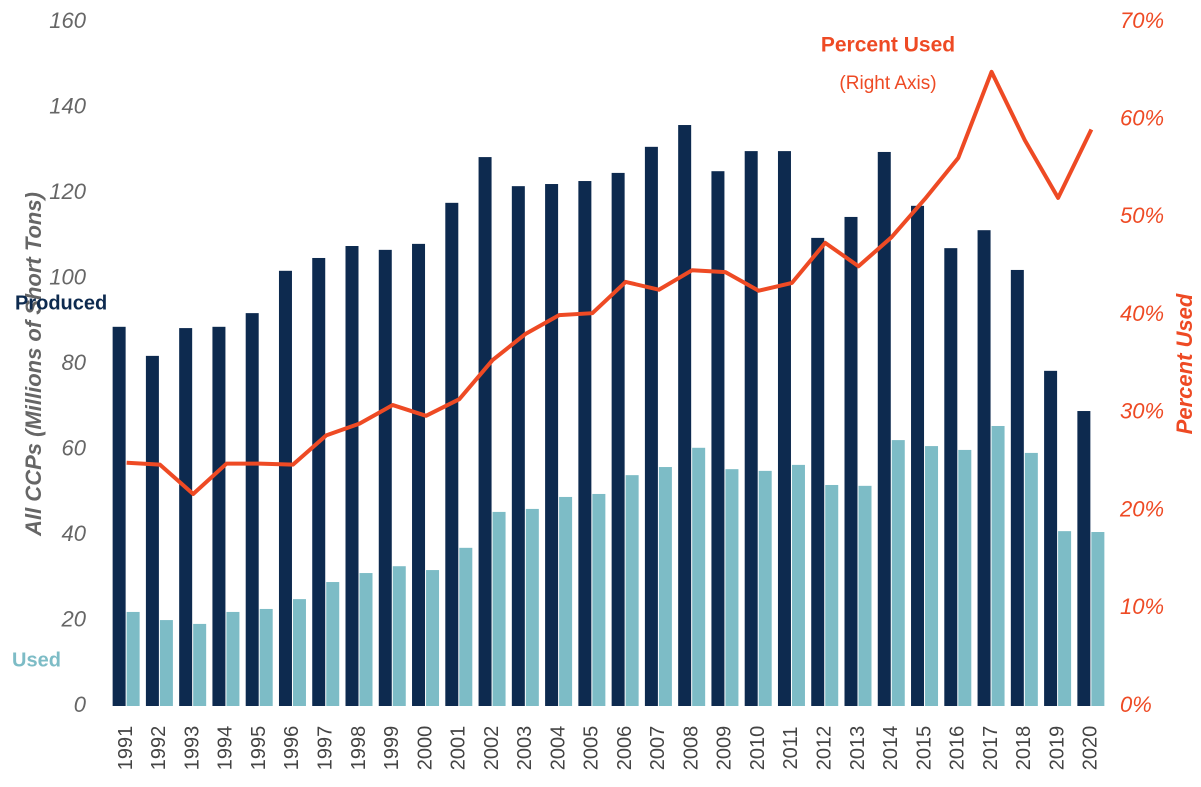  I want to click on x-tick-label: 1998, so click(359, 748).